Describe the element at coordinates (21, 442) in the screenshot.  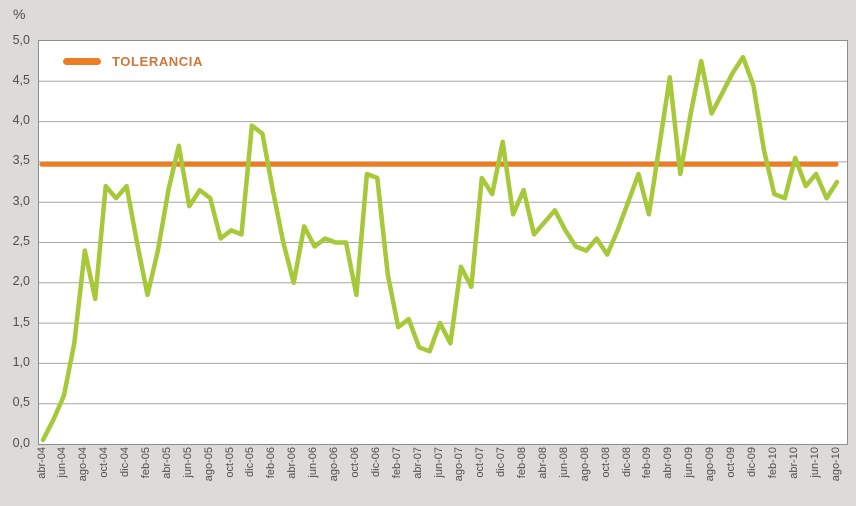
I see `y-tick-label: 0,0` at that location.